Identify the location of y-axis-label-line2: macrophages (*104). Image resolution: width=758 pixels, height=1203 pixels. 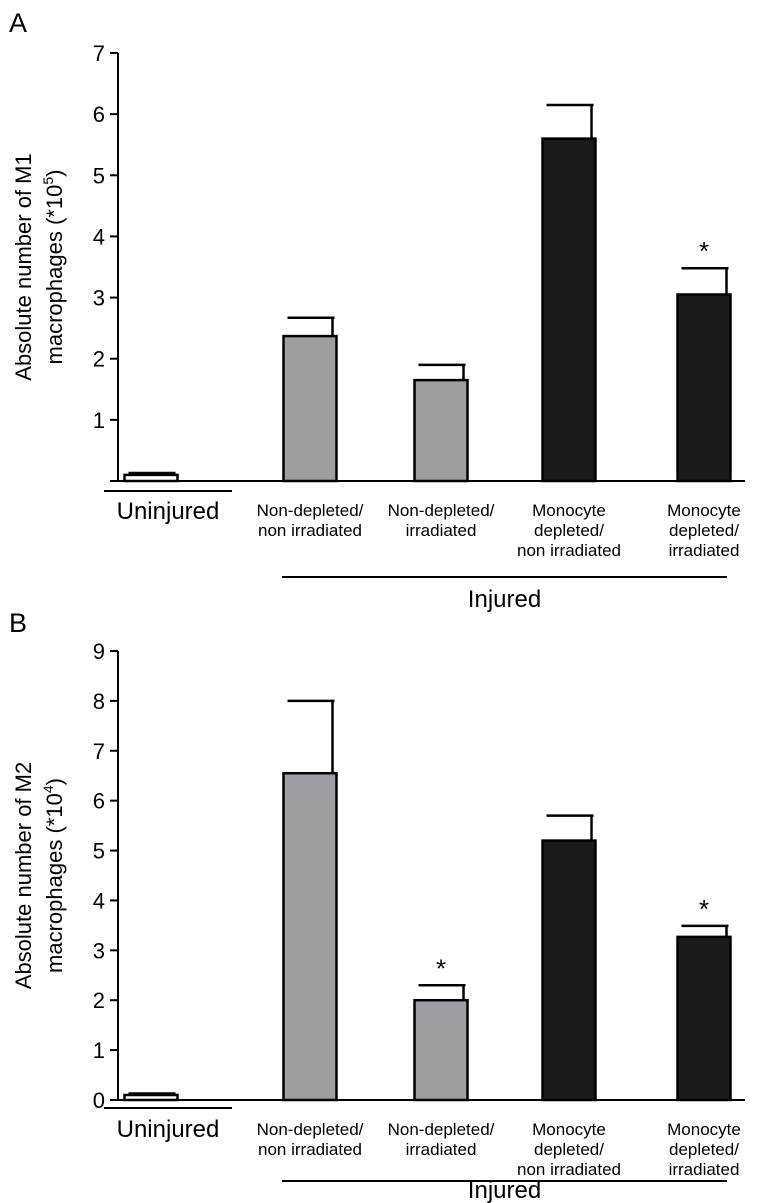
(53, 875).